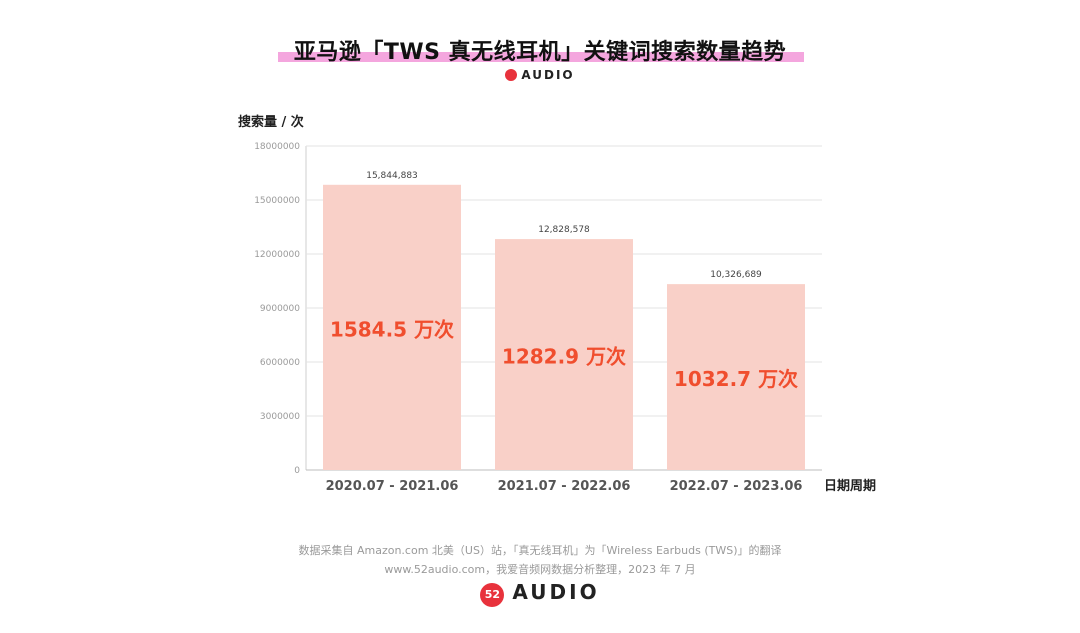 The height and width of the screenshot is (633, 1080). Describe the element at coordinates (850, 486) in the screenshot. I see `x-axis-label: 日期周期` at that location.